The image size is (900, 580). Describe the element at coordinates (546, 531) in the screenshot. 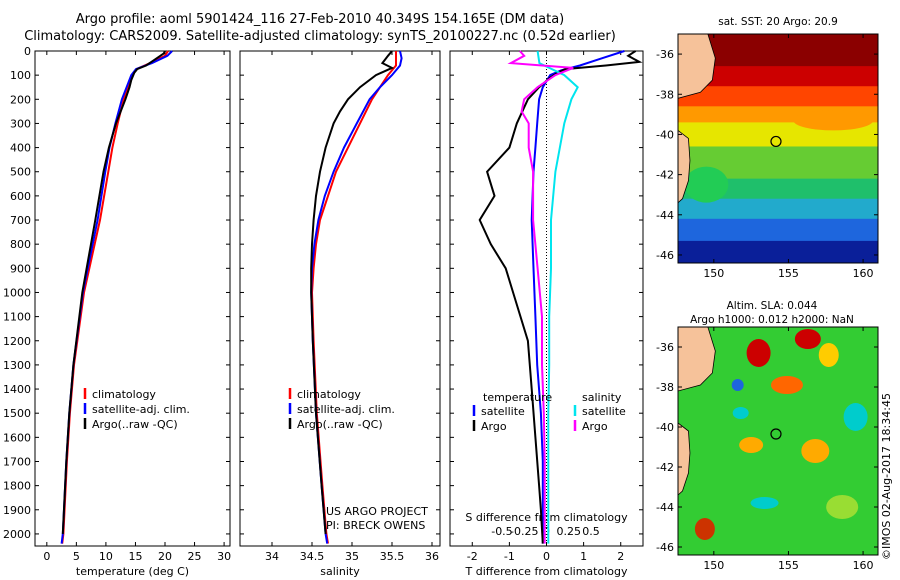

I see `s-tick-label: 0` at that location.